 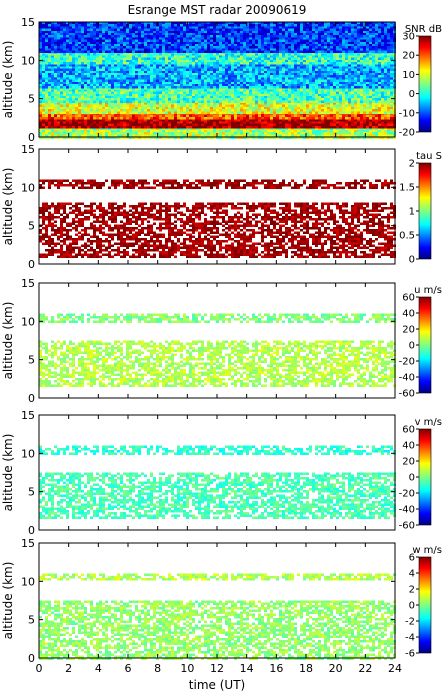 What do you see at coordinates (247, 668) in the screenshot?
I see `x-tick-label: 14` at bounding box center [247, 668].